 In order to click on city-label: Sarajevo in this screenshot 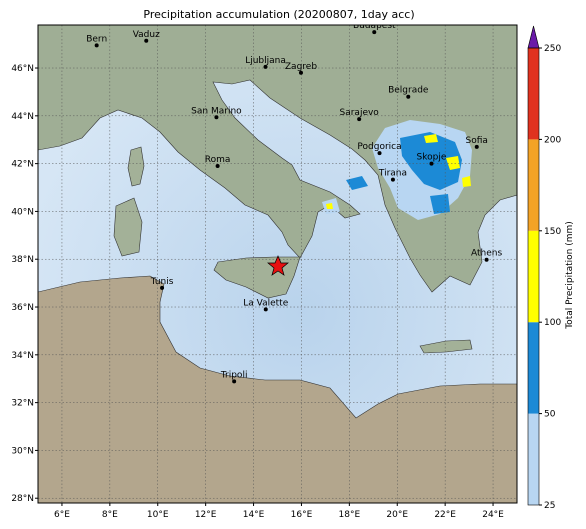, I will do `click(360, 113)`.